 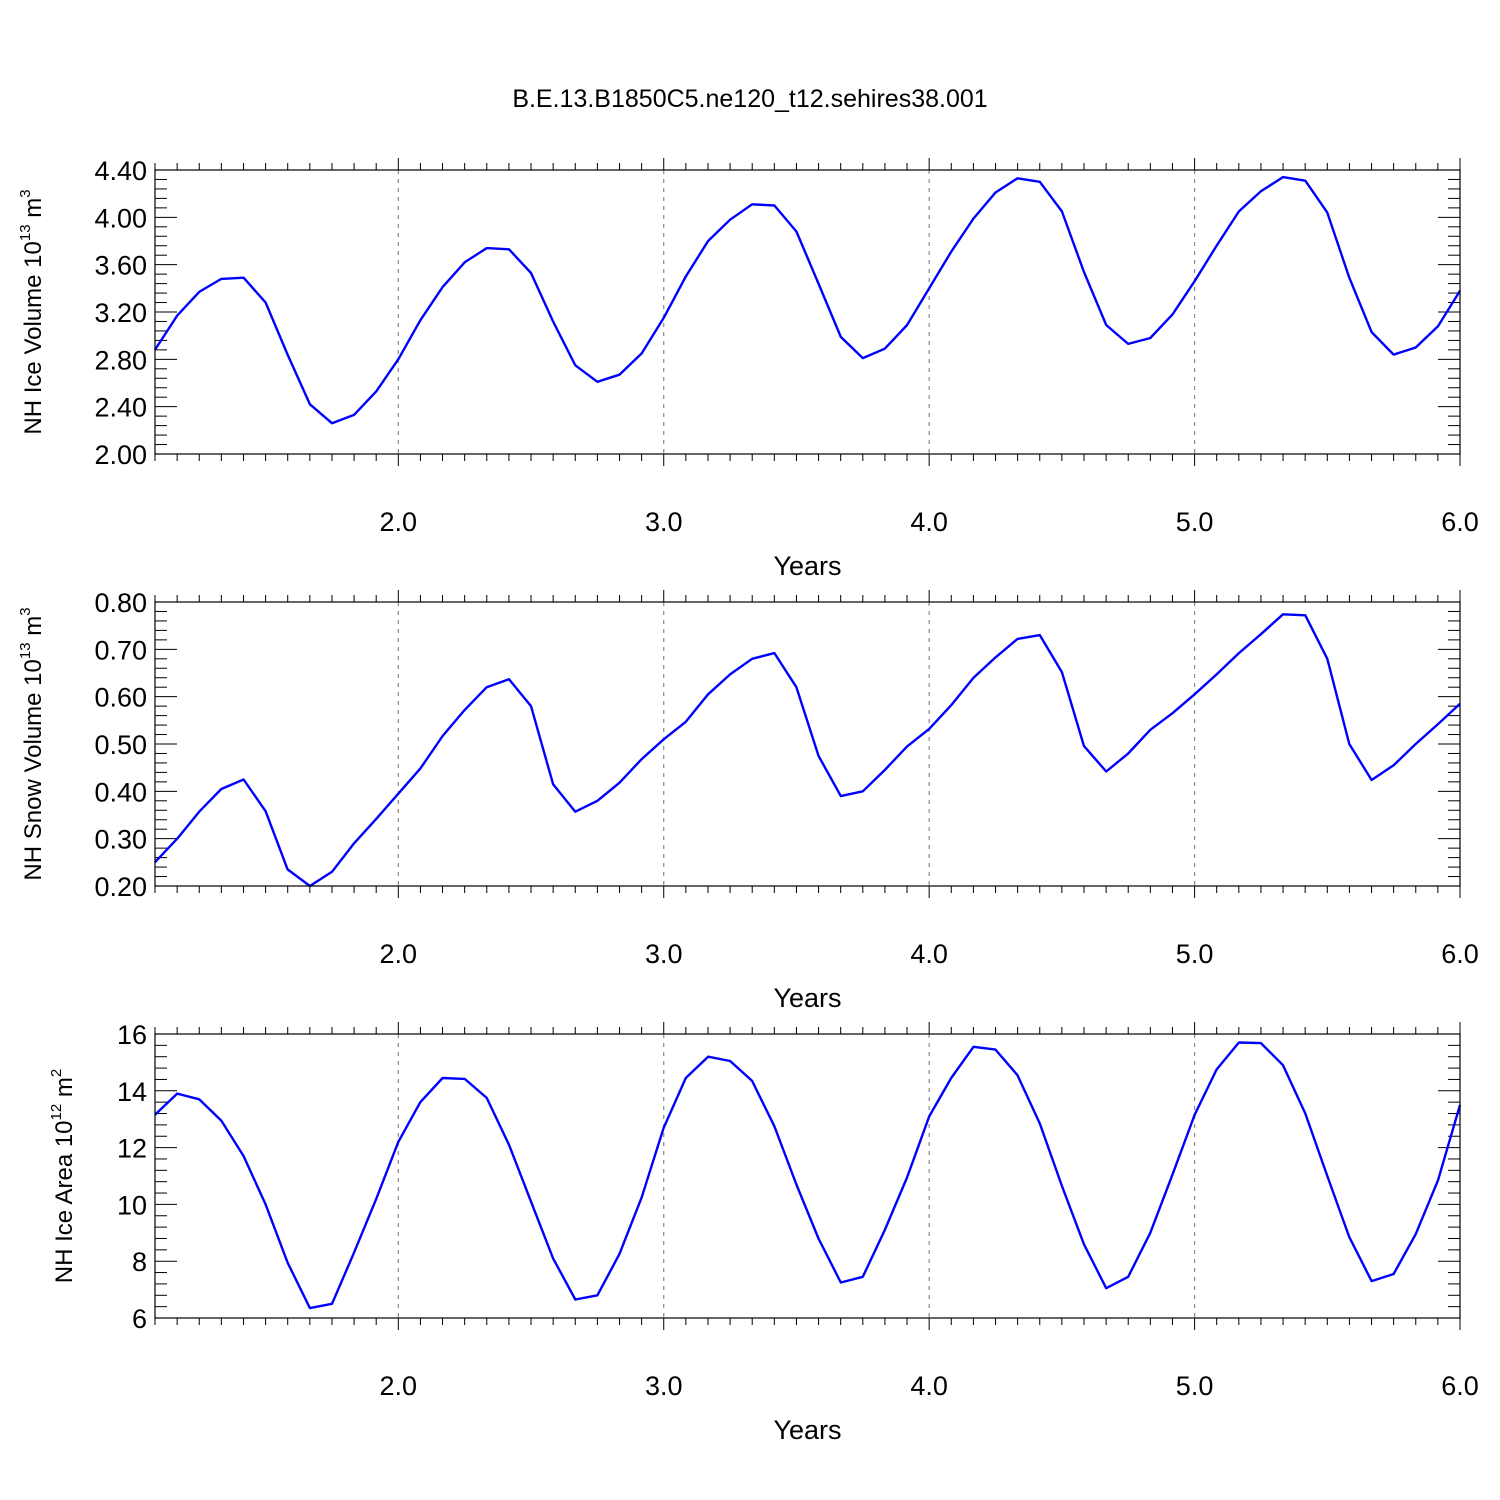 What do you see at coordinates (120, 698) in the screenshot?
I see `y-tick-label: 0.60` at bounding box center [120, 698].